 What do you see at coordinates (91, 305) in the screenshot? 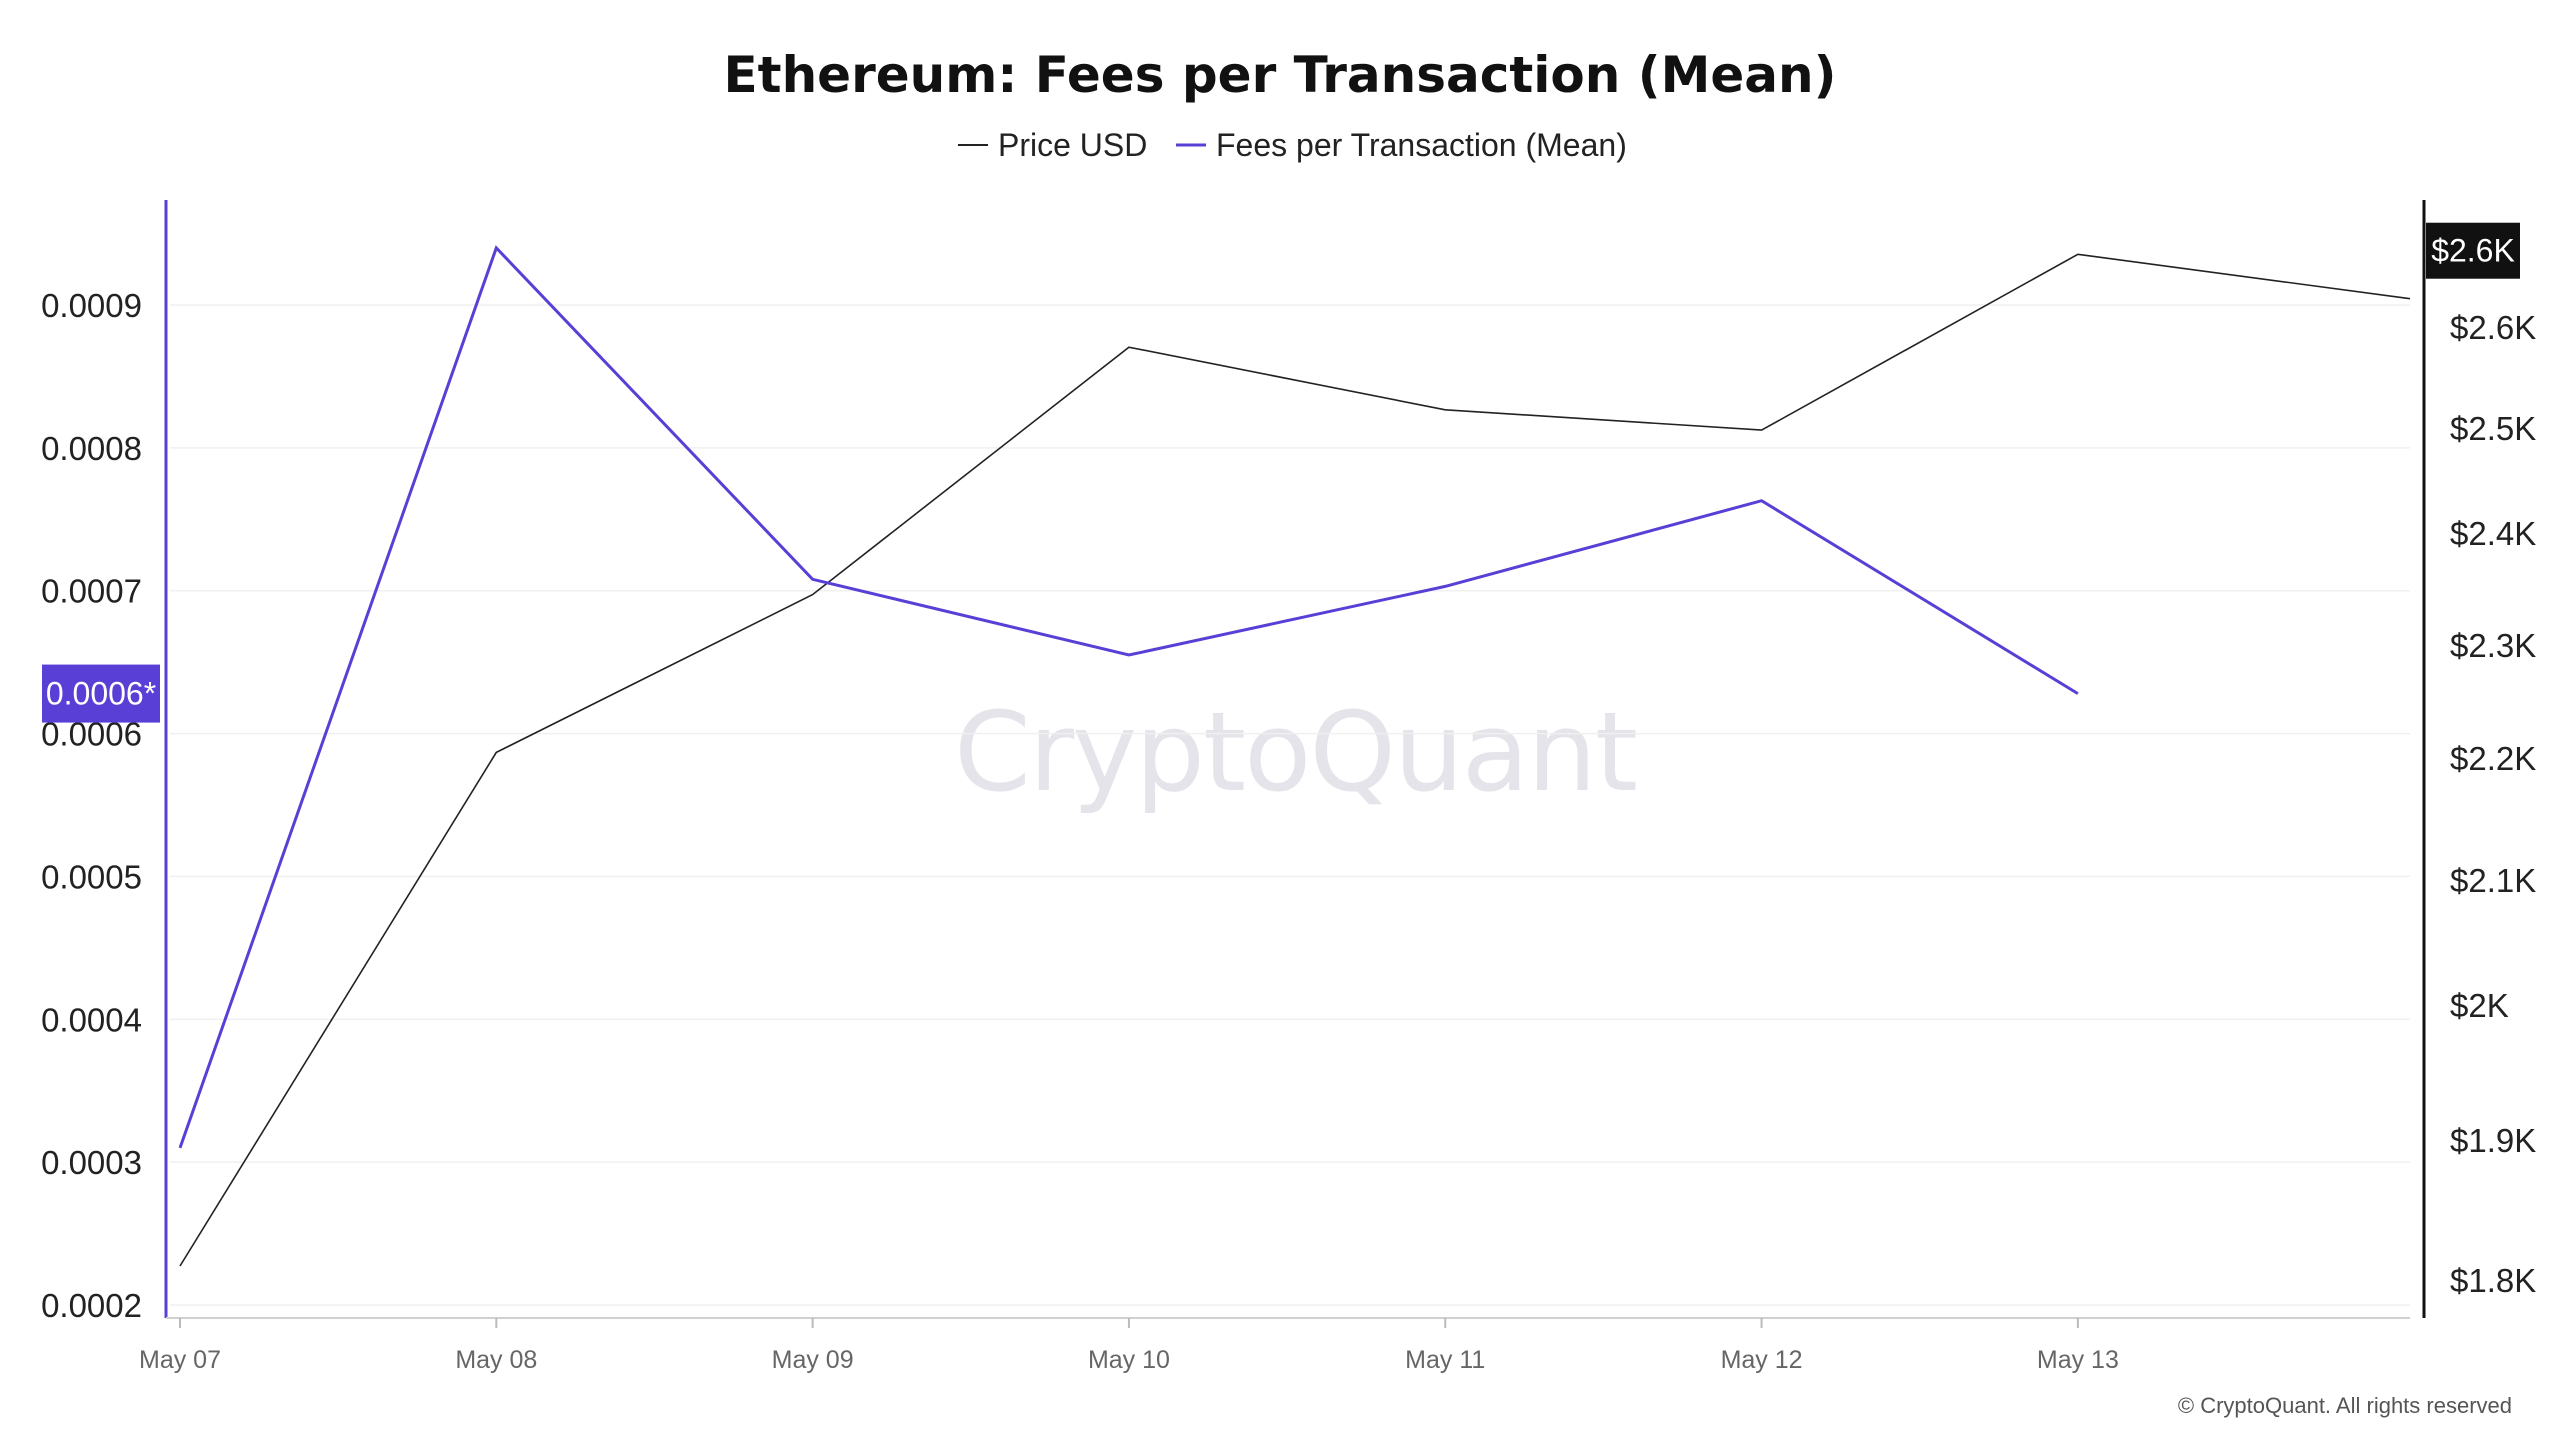
I see `left-tick-label: 0.0009` at bounding box center [91, 305].